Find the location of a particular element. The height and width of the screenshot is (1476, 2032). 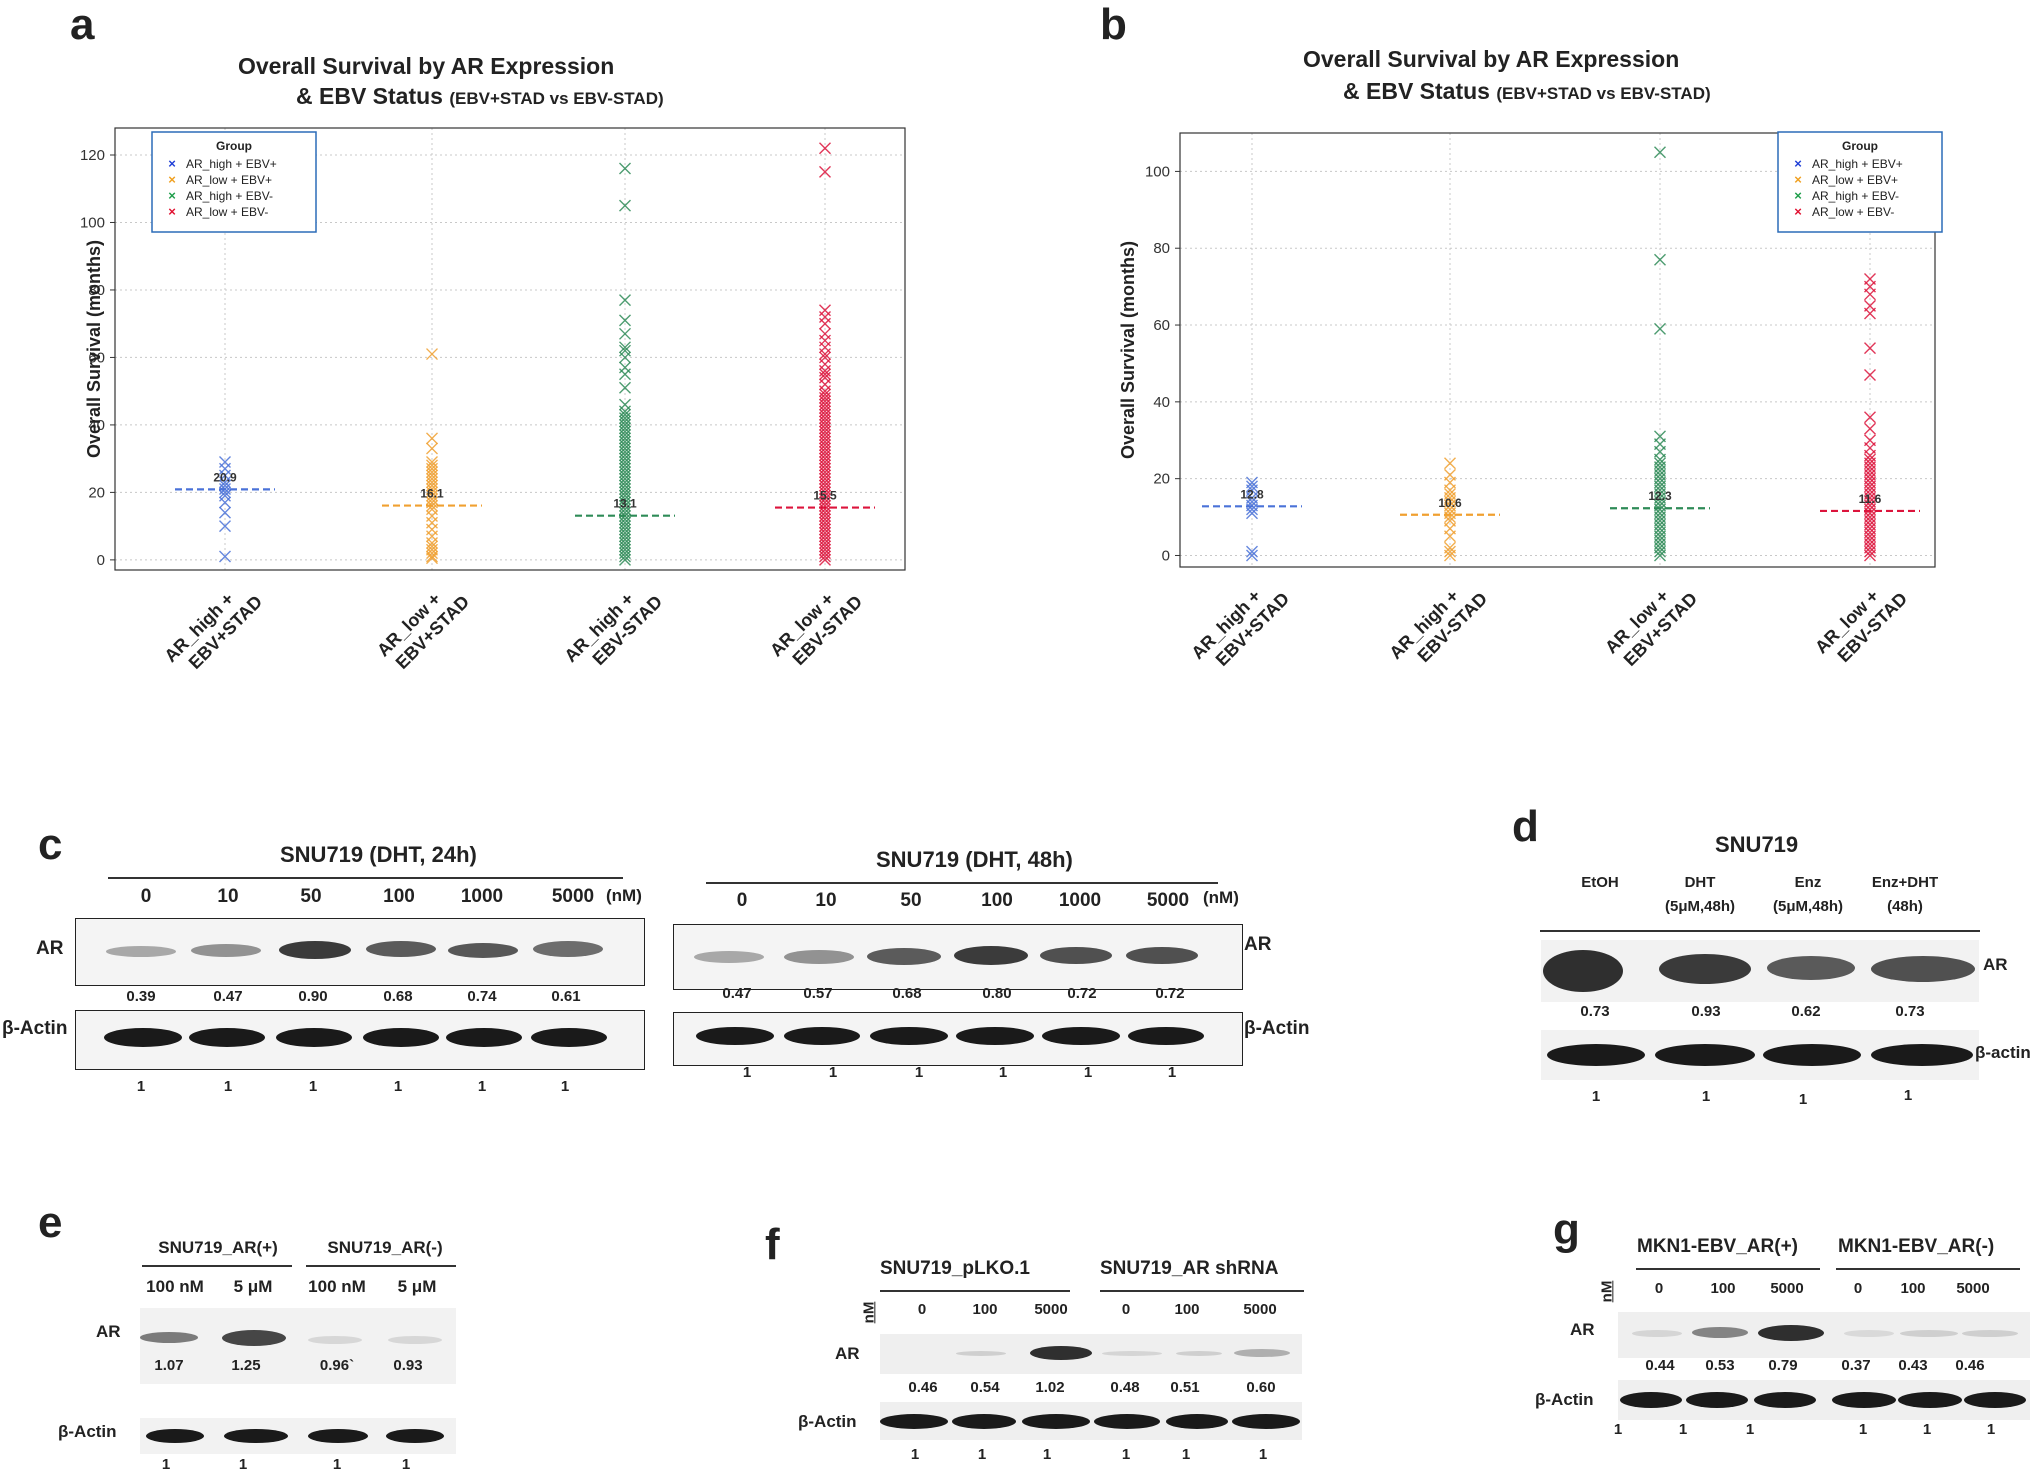

dose-label: 100 is located at coordinates (997, 900).